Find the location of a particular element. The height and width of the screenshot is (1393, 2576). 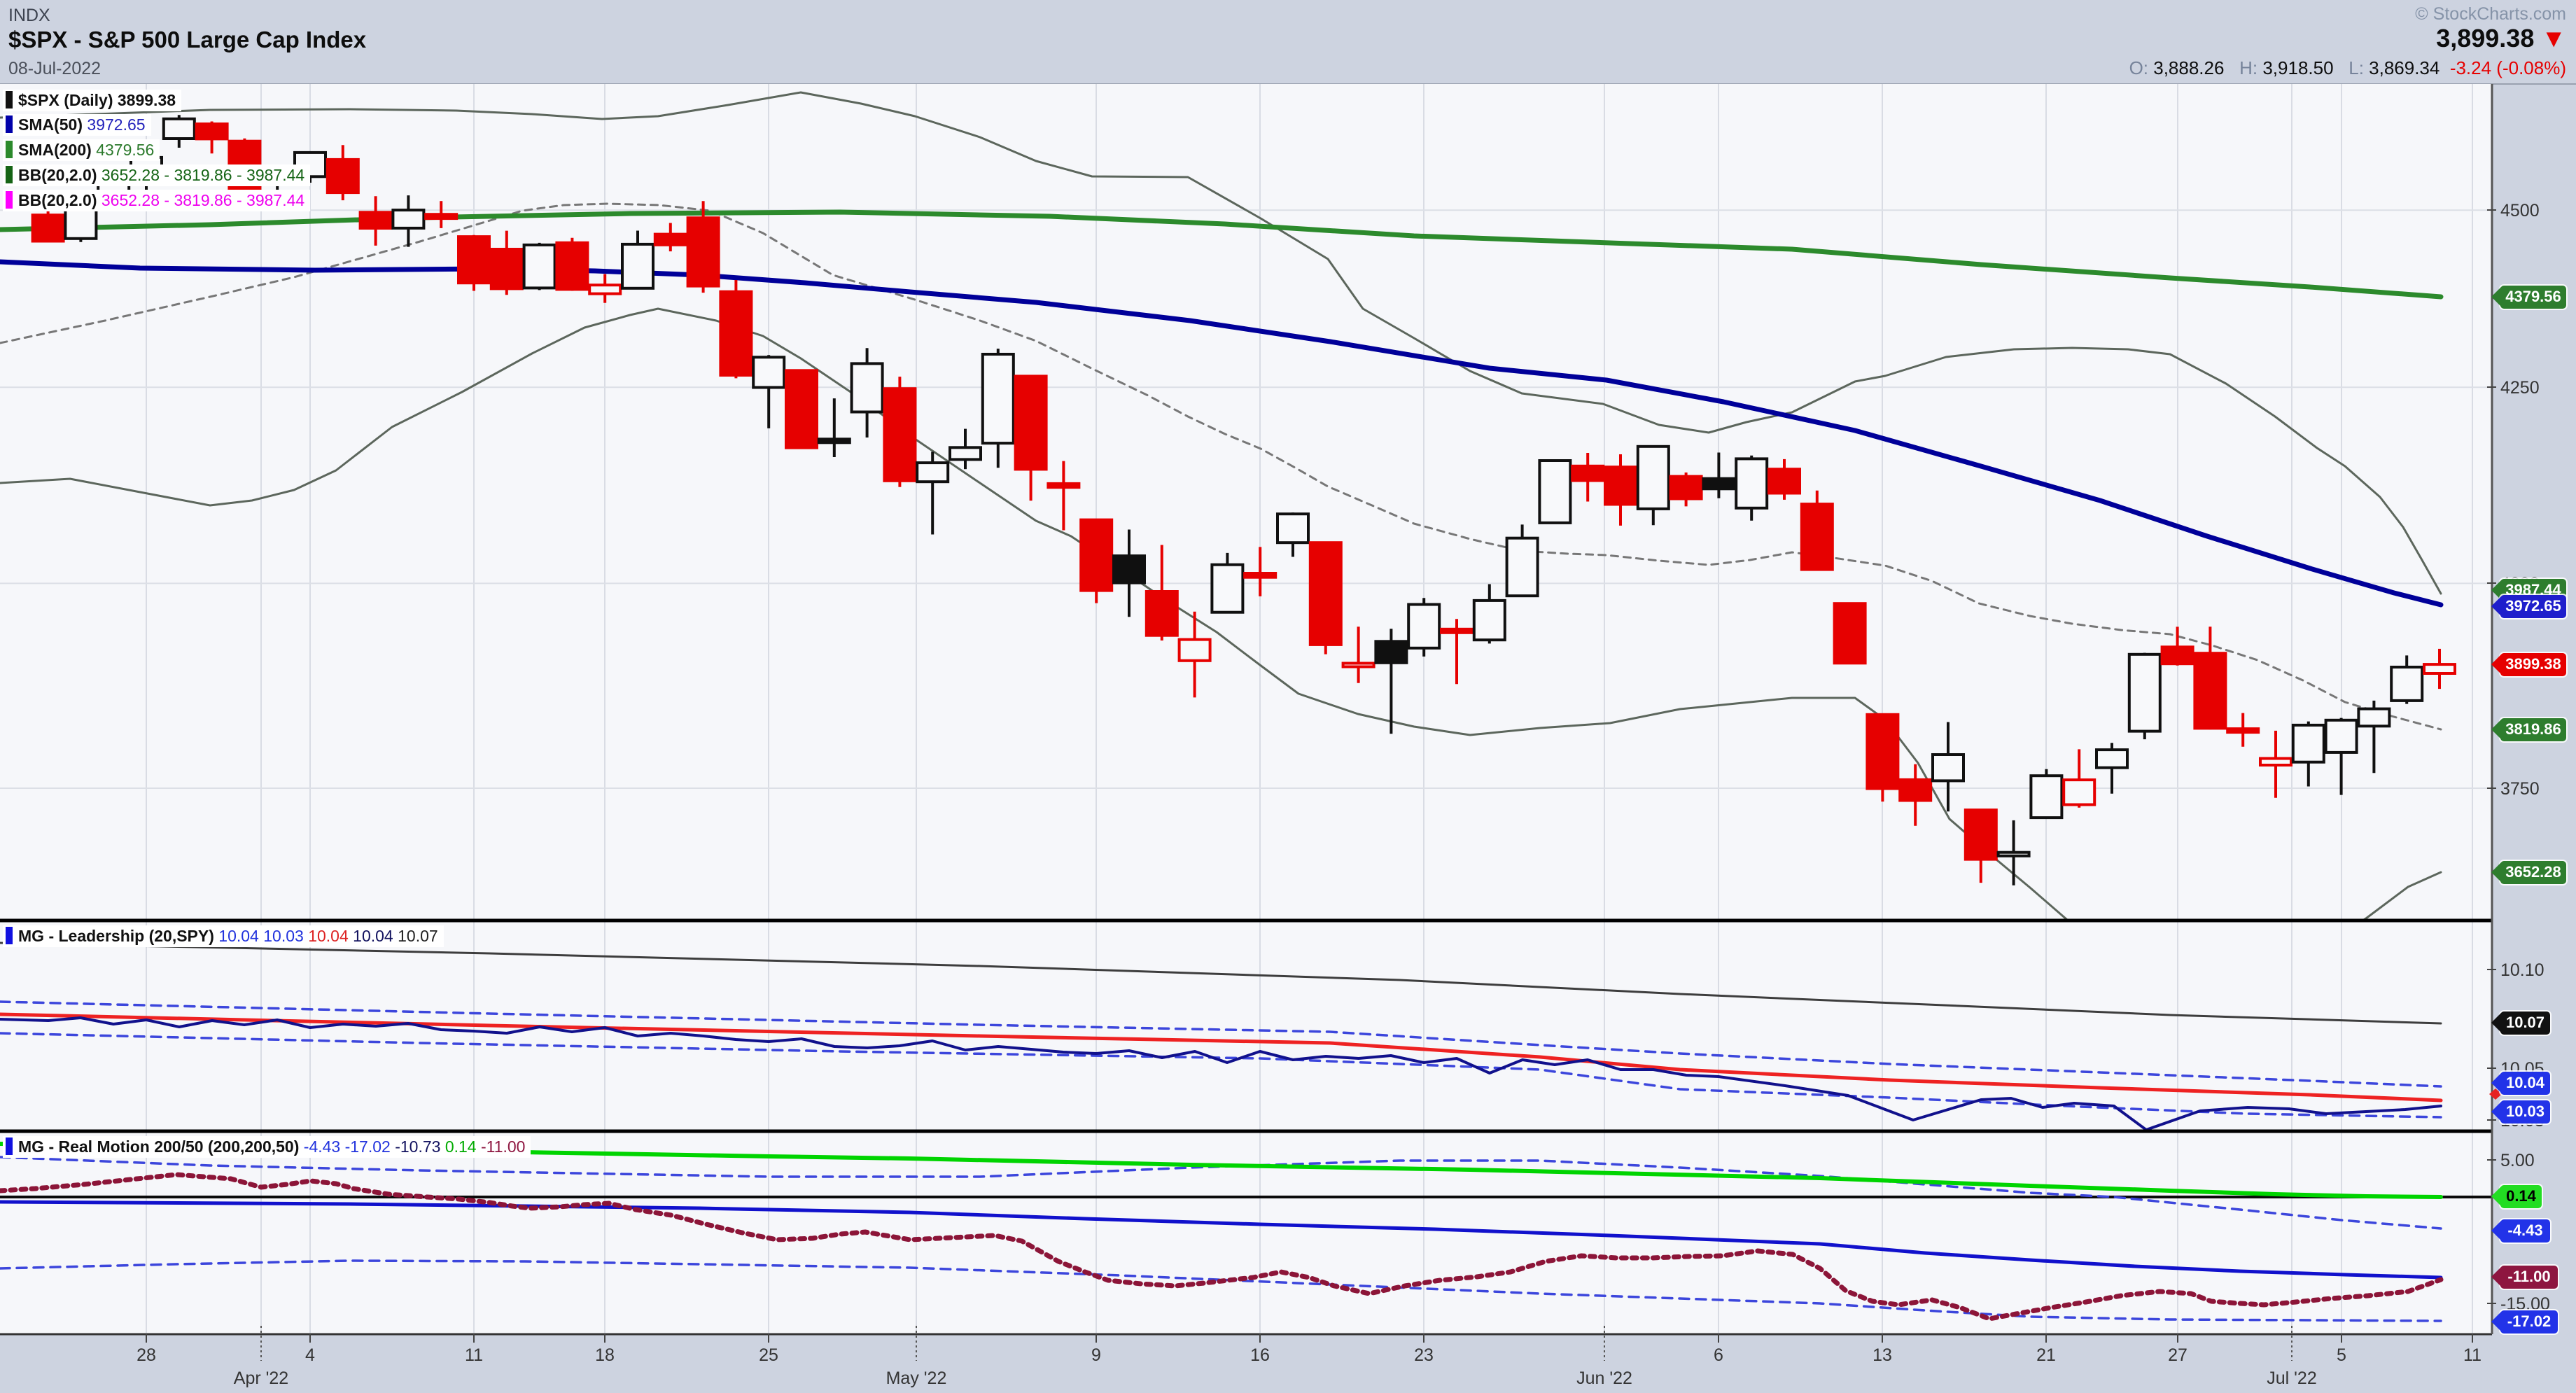

svg-text: 9 is located at coordinates (1096, 1355).